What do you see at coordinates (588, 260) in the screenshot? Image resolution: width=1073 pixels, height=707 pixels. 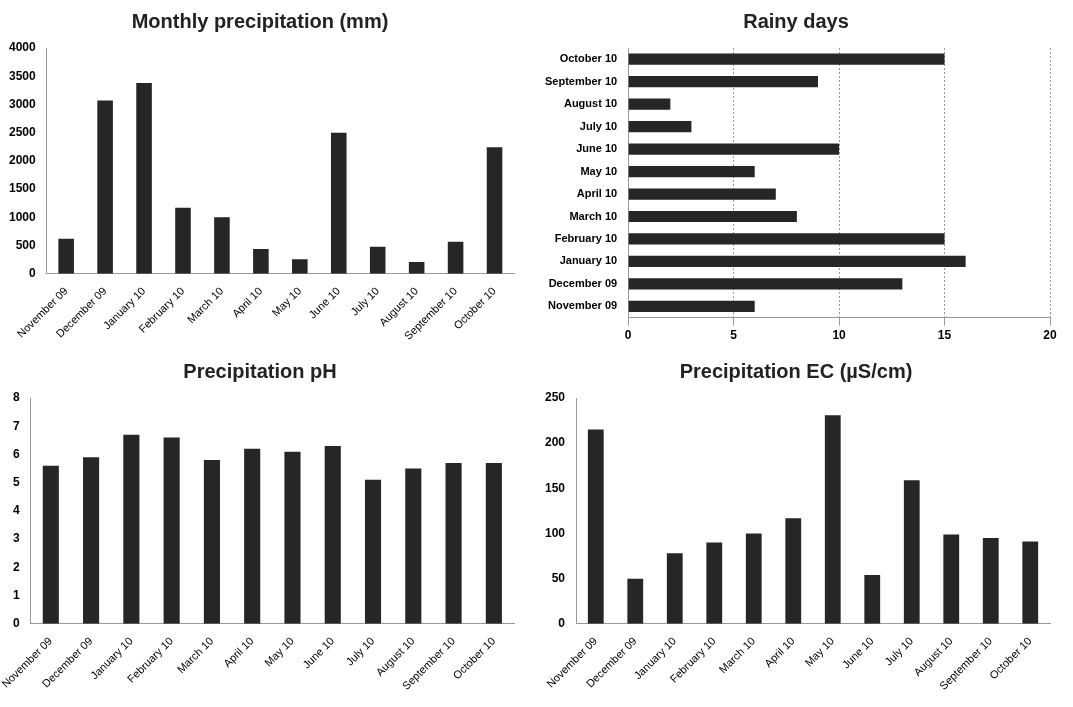 I see `y-tick-label: January 10` at bounding box center [588, 260].